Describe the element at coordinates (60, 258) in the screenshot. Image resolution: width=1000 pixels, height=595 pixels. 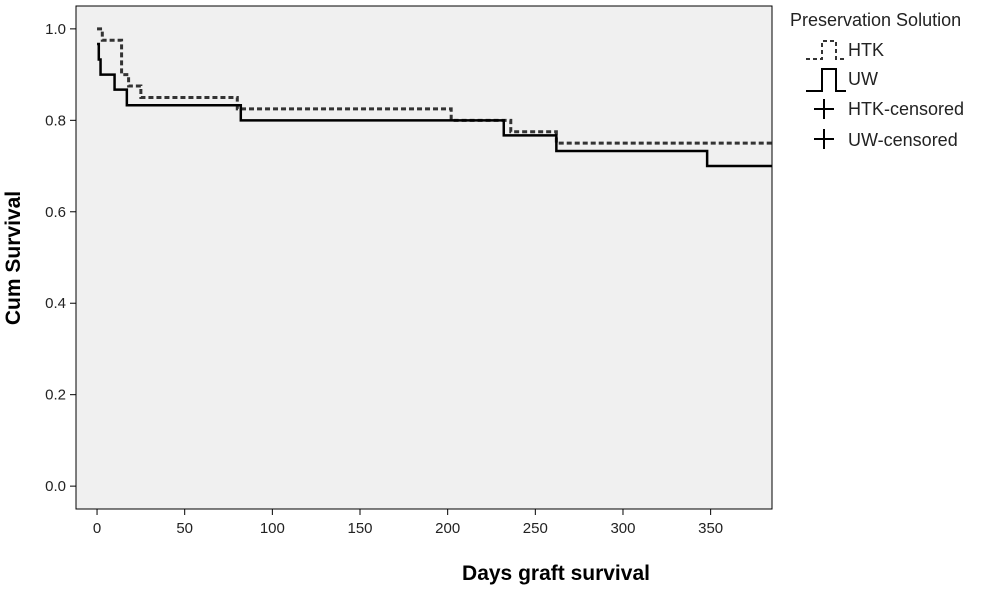
I see `y-axis: 0.0 0.2 0.4 0.6 0.8 1.0` at that location.